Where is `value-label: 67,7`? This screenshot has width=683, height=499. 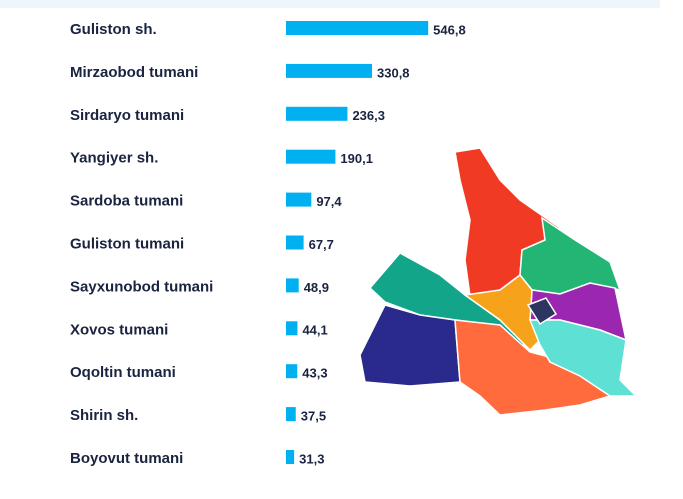 value-label: 67,7 is located at coordinates (321, 244).